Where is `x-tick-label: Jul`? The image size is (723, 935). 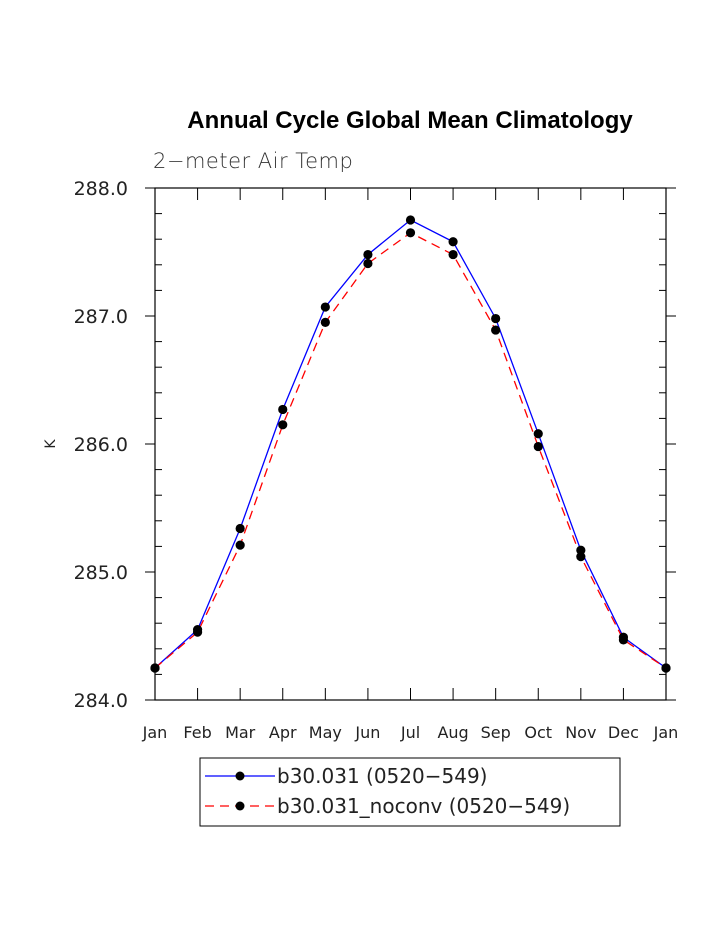
x-tick-label: Jul is located at coordinates (410, 732).